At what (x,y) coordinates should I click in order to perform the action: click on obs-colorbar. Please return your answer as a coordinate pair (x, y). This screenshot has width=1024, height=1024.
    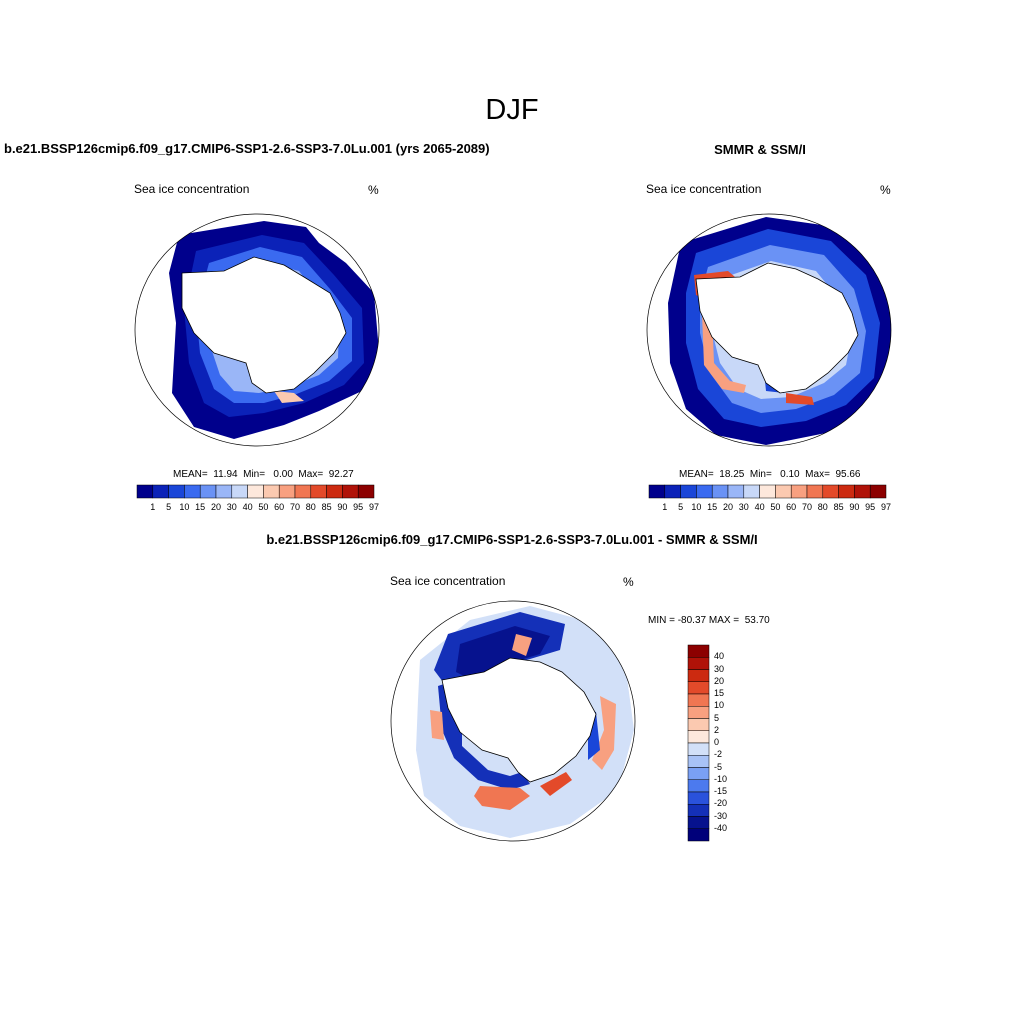
    Looking at the image, I should click on (767, 491).